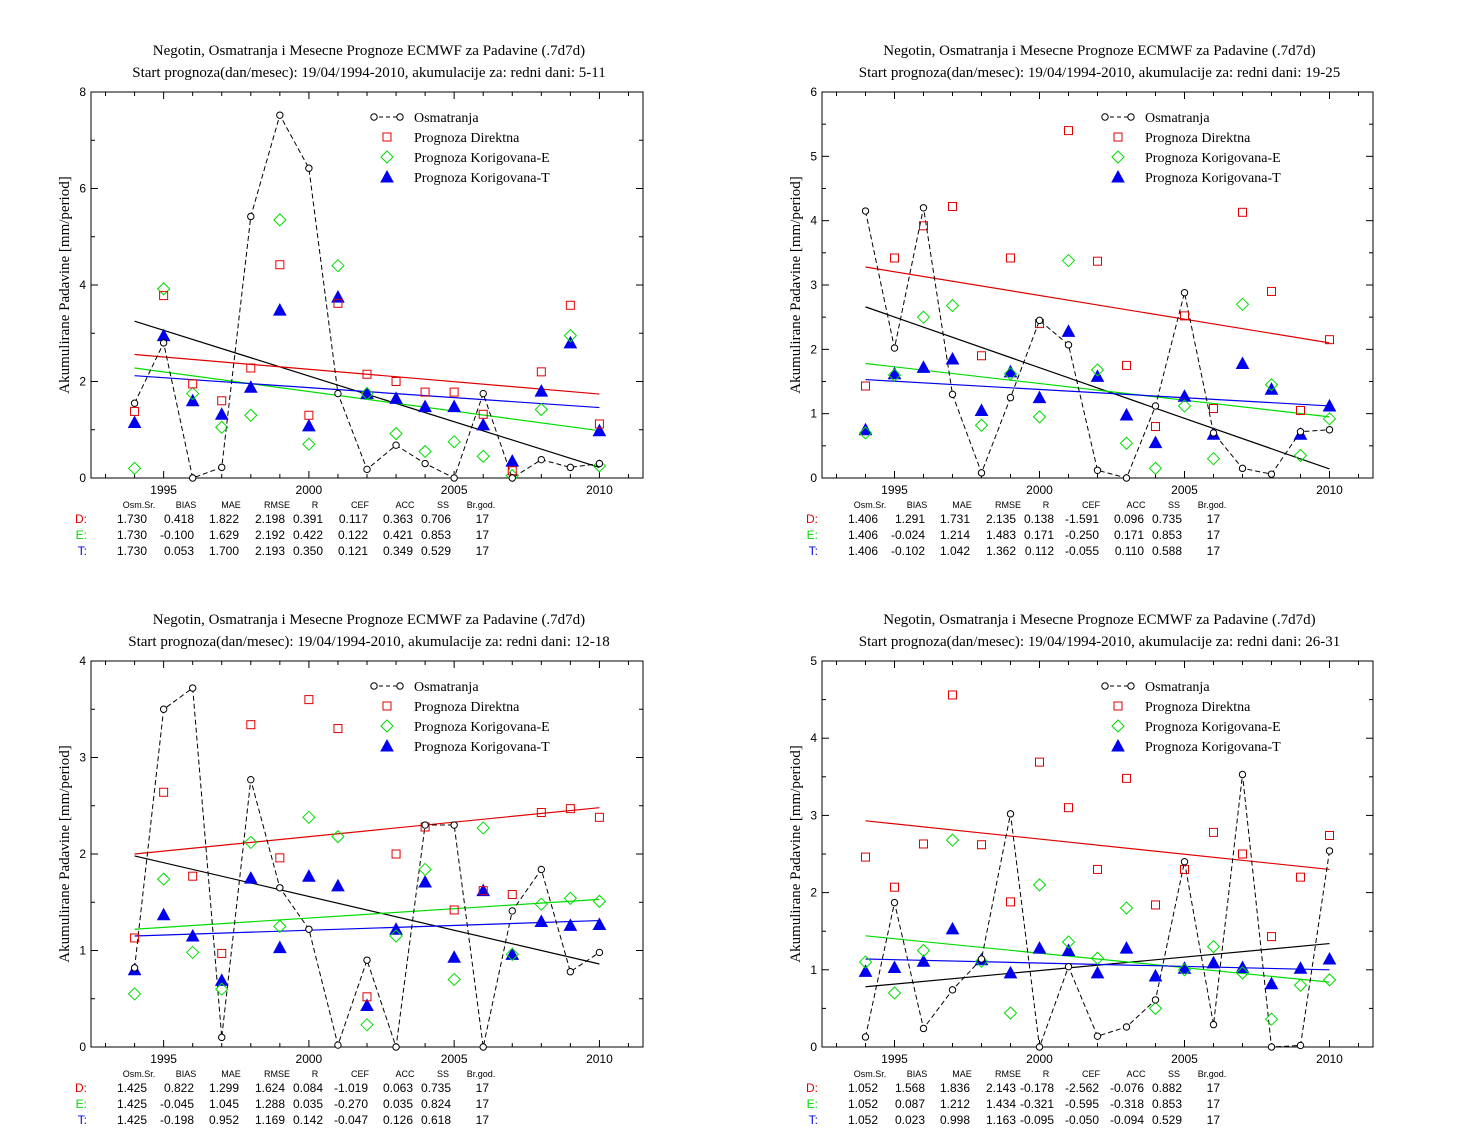 This screenshot has height=1138, width=1462. I want to click on stats-value: -0.100, so click(177, 535).